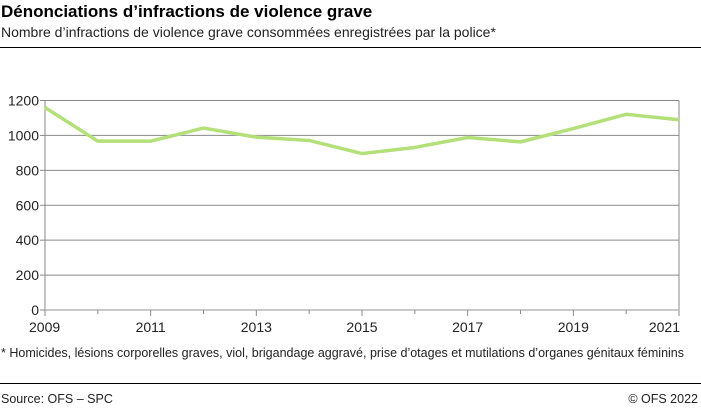 This screenshot has height=410, width=701. What do you see at coordinates (256, 327) in the screenshot?
I see `x-tick-label: 2013` at bounding box center [256, 327].